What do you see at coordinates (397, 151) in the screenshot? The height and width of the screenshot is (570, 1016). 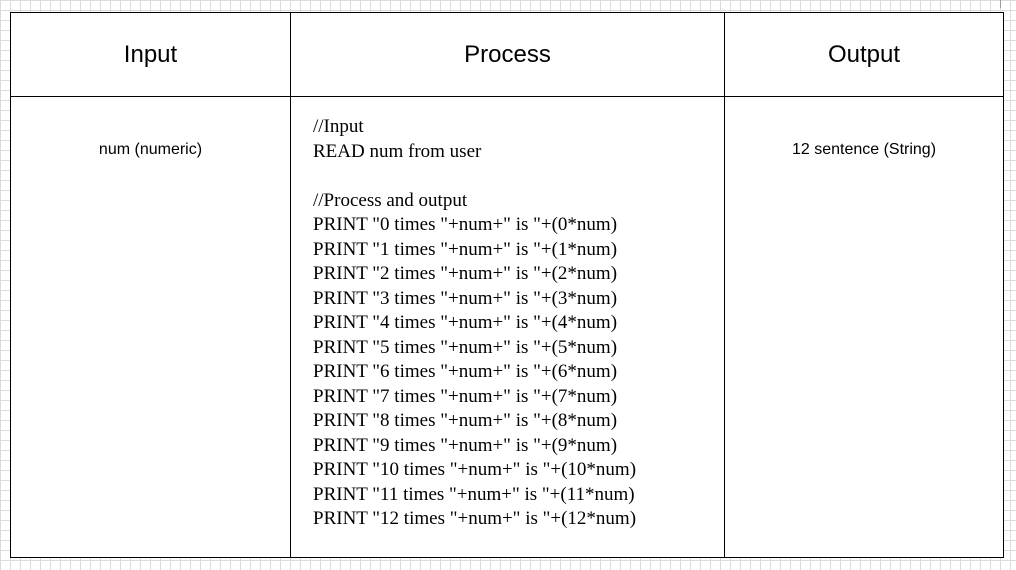 I see `process-line: READ num from user` at bounding box center [397, 151].